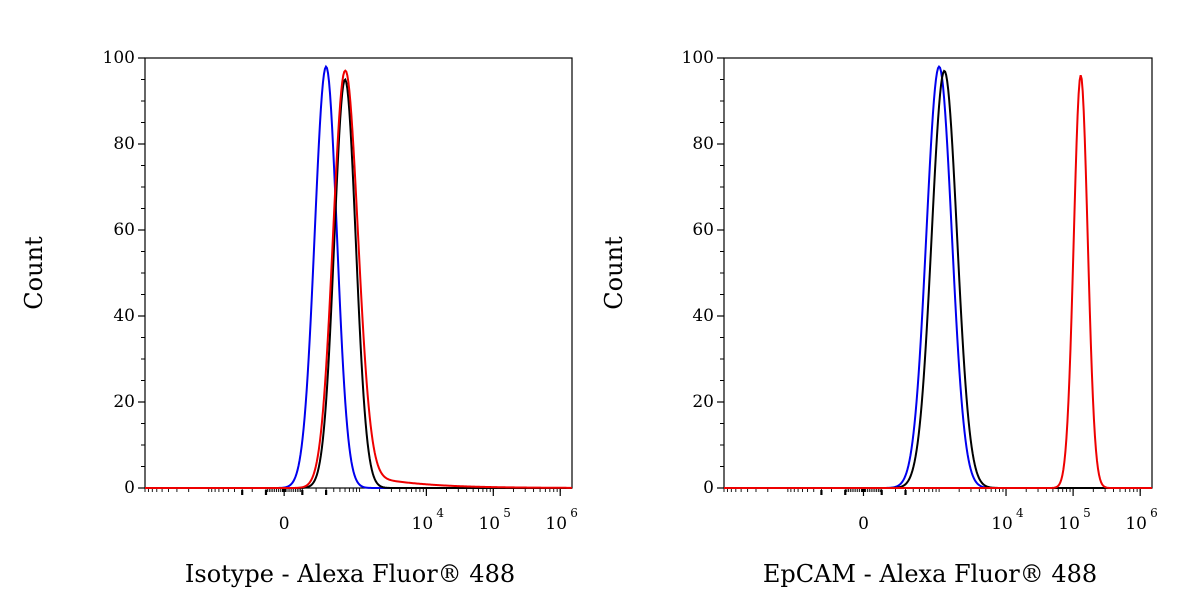 This screenshot has height=600, width=1200. What do you see at coordinates (930, 574) in the screenshot?
I see `x-axis-title: EpCAM - Alexa Fluor® 488` at bounding box center [930, 574].